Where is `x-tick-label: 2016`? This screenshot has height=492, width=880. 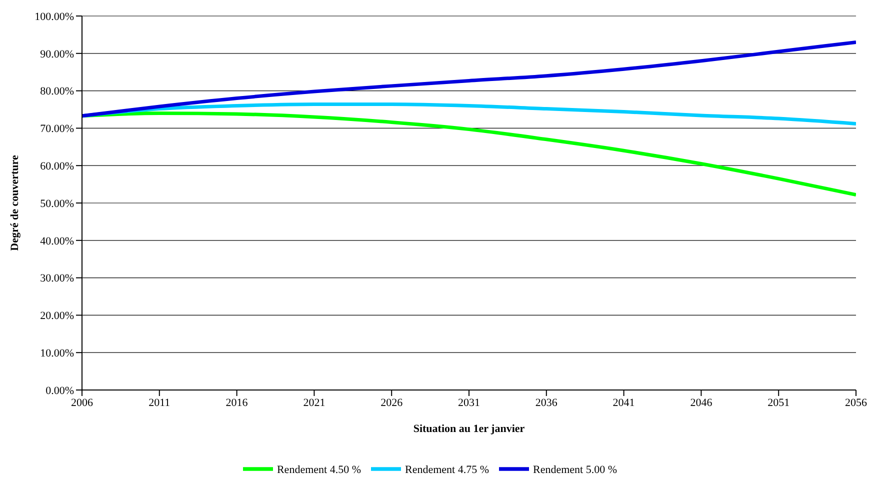
x-tick-label: 2016 is located at coordinates (237, 402).